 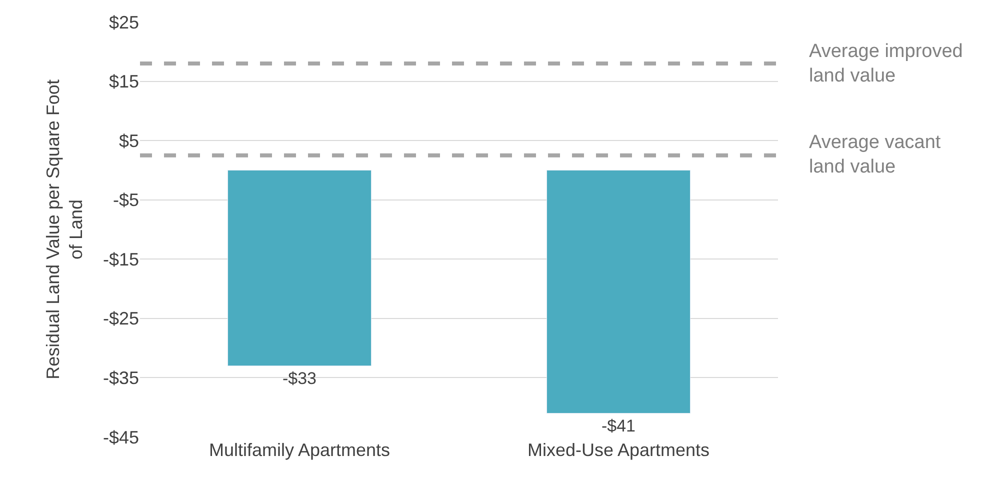 What do you see at coordinates (125, 200) in the screenshot?
I see `y-tick-label: -$5` at bounding box center [125, 200].